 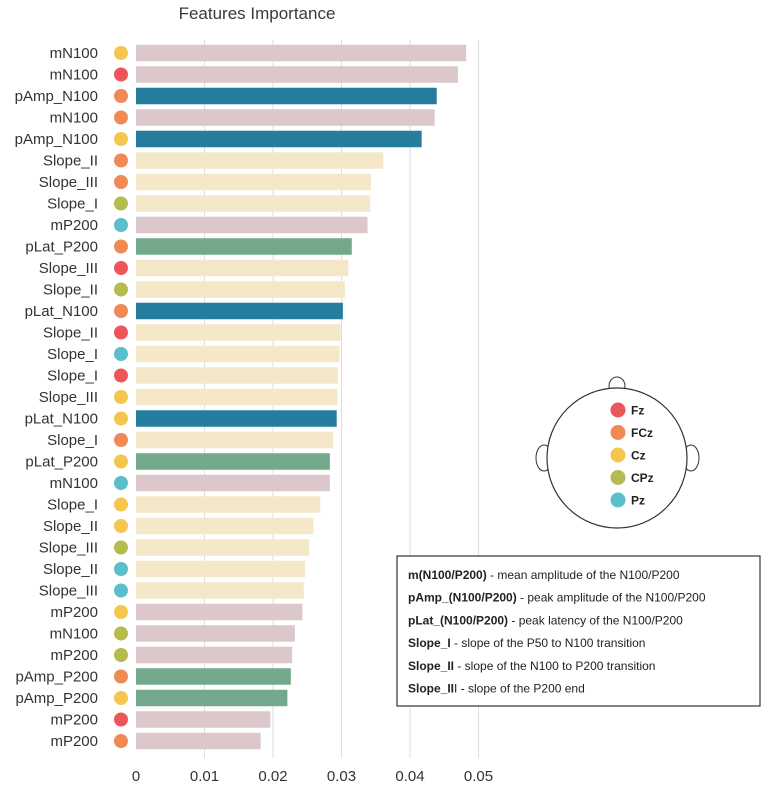 What do you see at coordinates (431, 666) in the screenshot?
I see `definition-term: Slope_II` at bounding box center [431, 666].